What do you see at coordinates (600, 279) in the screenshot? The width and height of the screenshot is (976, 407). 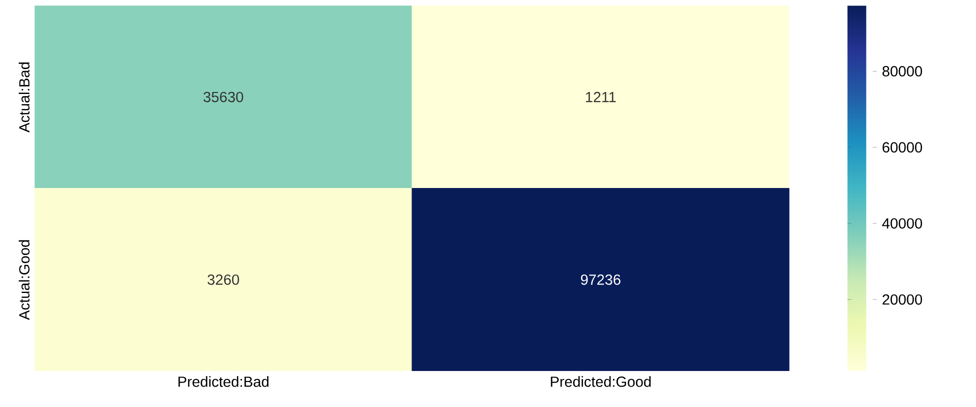 I see `data-label: 97236` at bounding box center [600, 279].